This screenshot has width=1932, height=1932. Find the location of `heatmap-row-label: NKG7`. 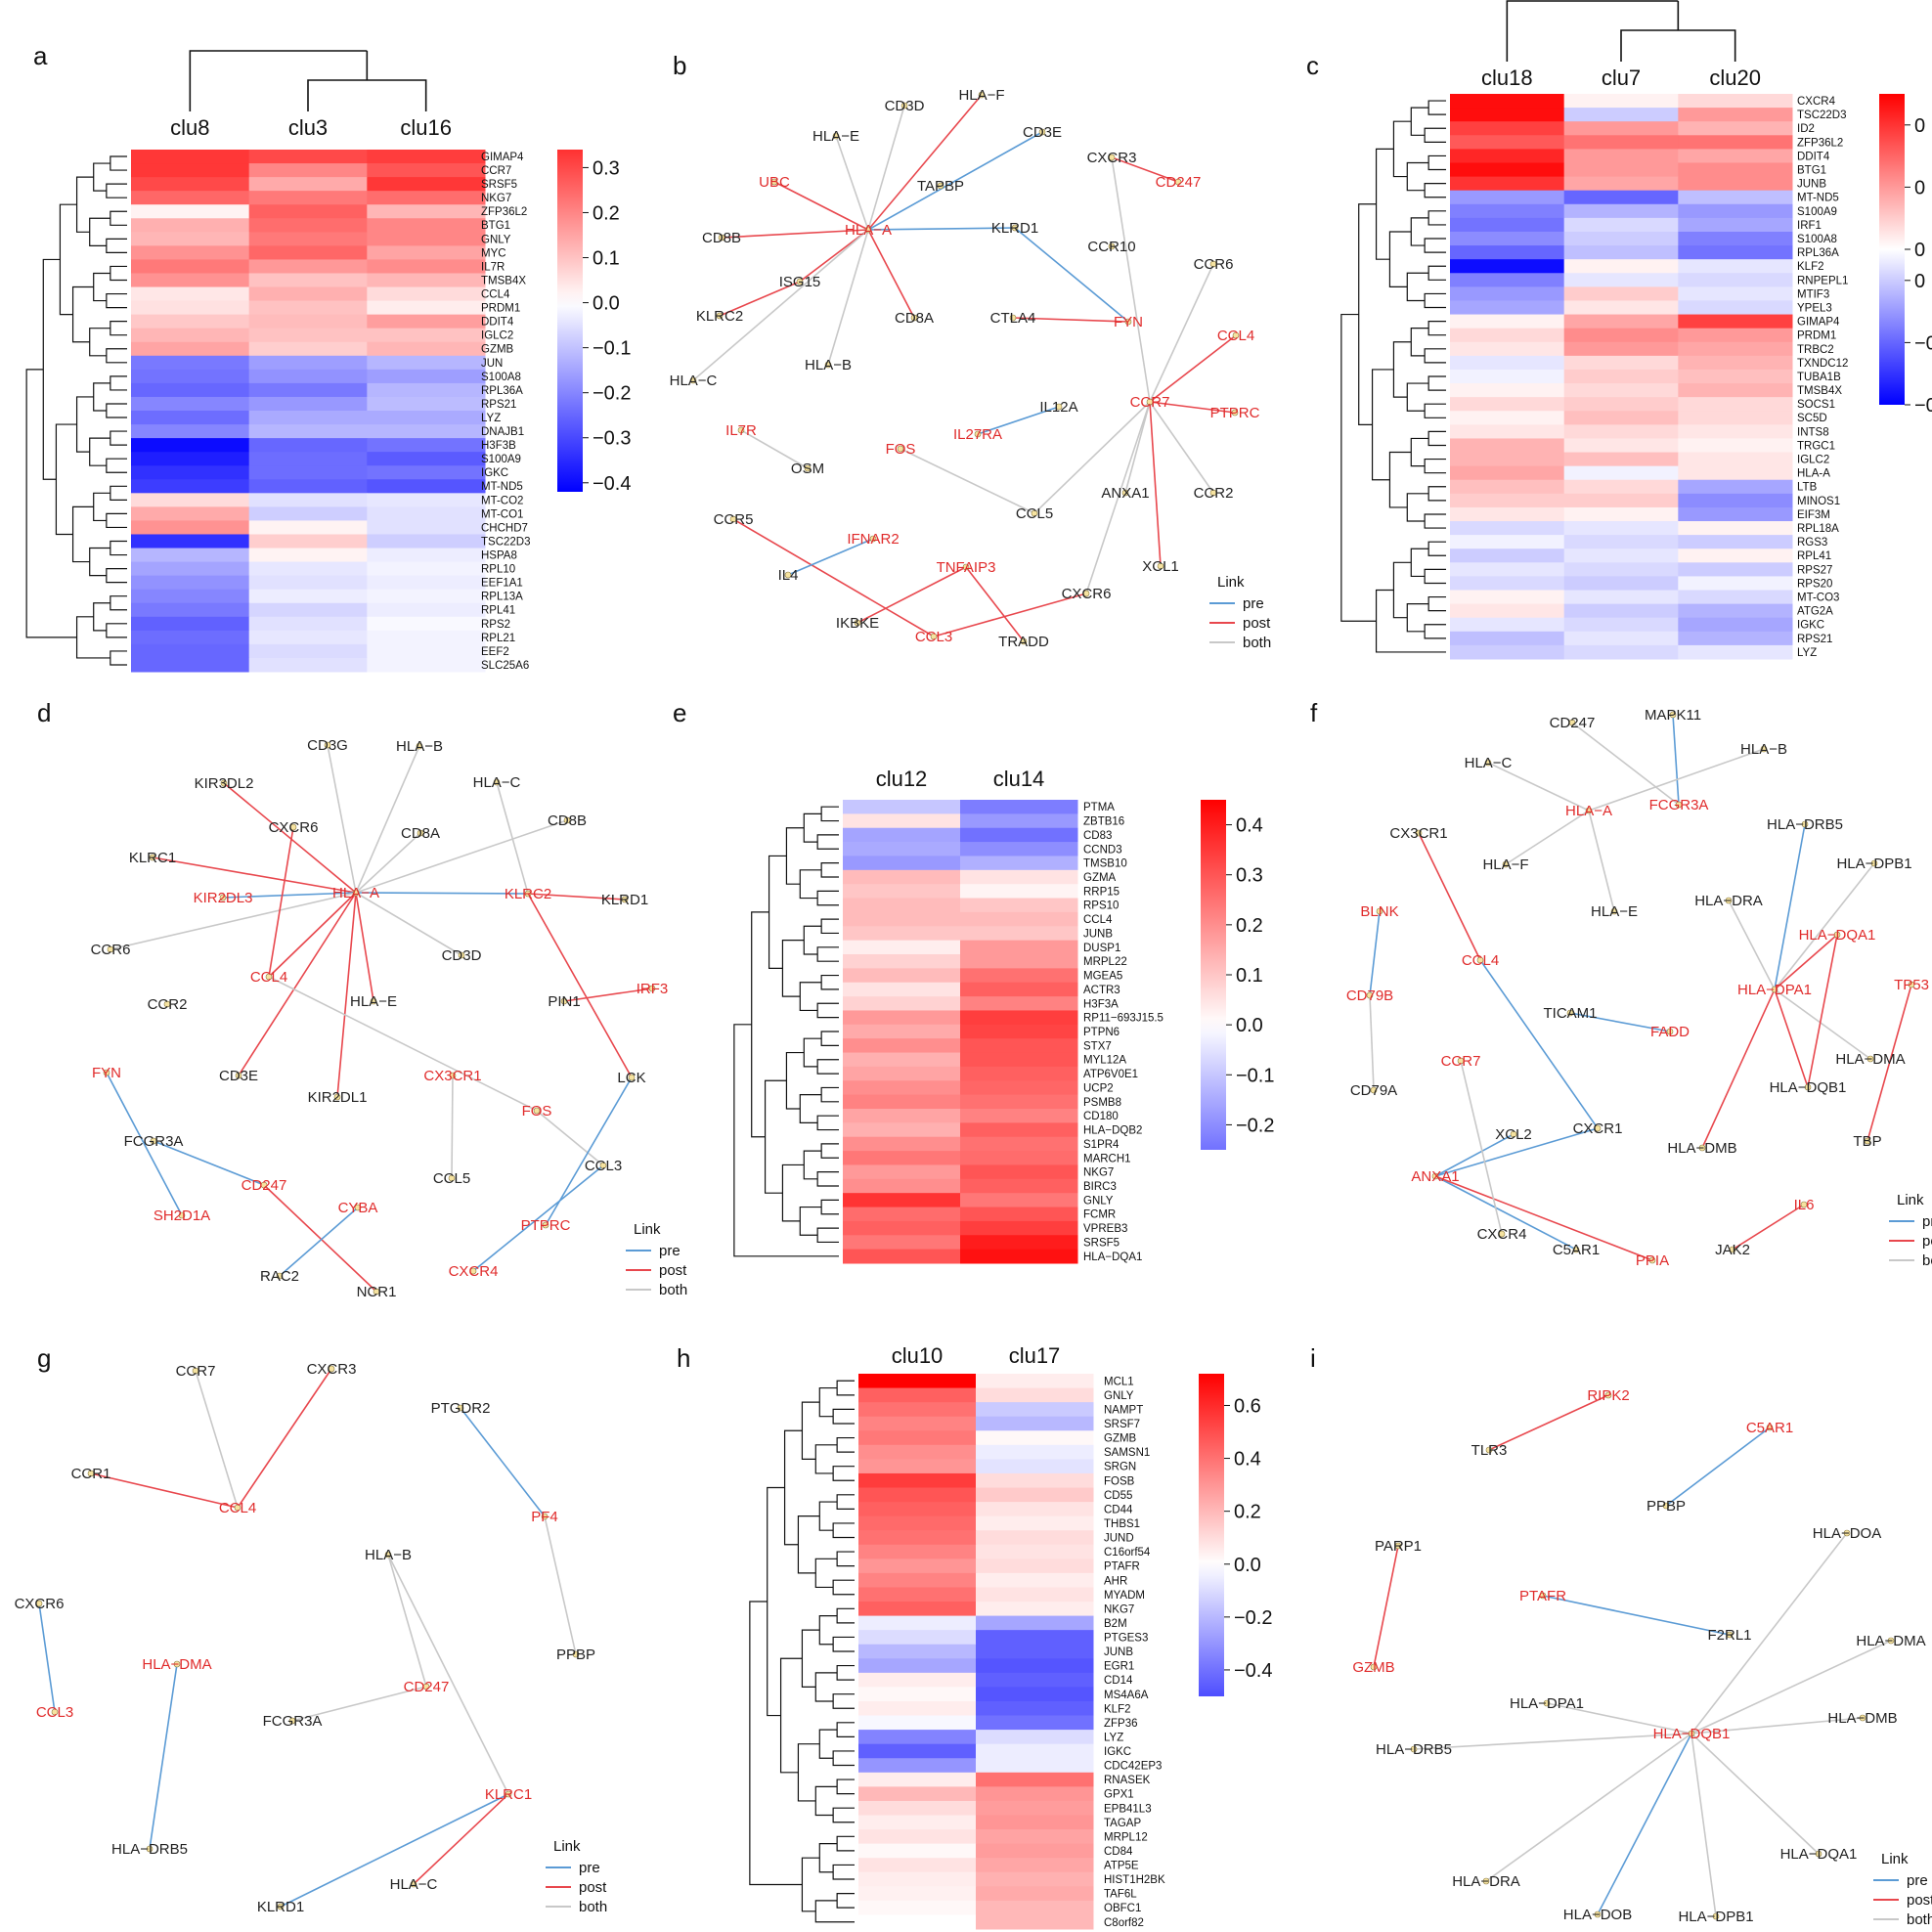

heatmap-row-label: NKG7 is located at coordinates (1119, 1609).